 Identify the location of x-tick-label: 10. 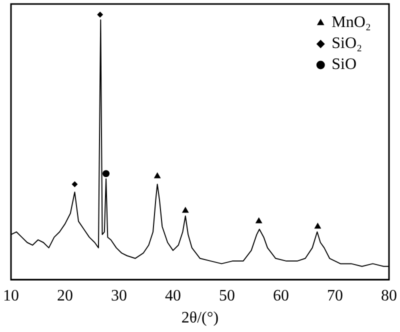
(11, 295).